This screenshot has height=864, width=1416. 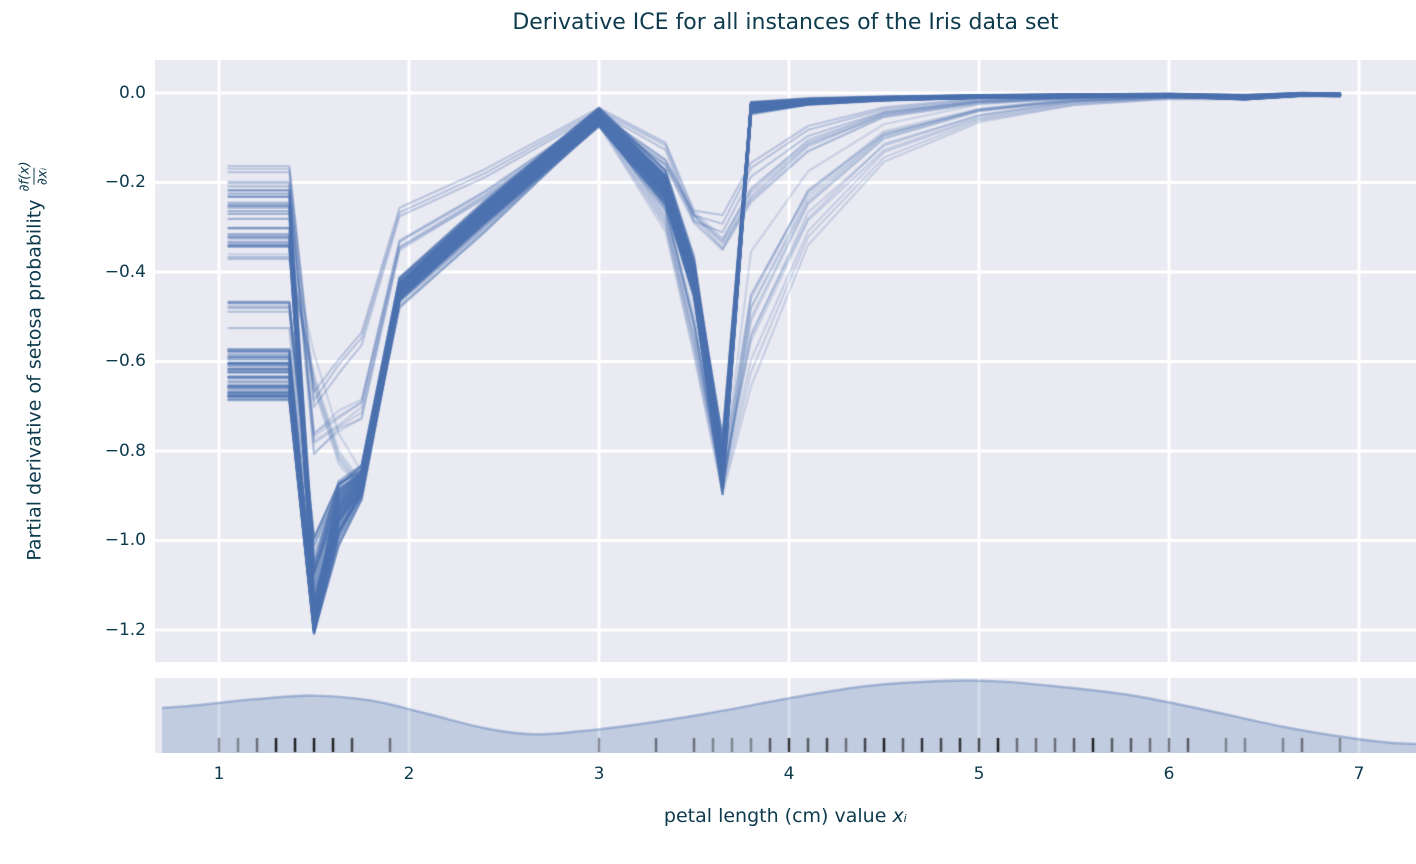 I want to click on x-tick-label: 3, so click(x=599, y=774).